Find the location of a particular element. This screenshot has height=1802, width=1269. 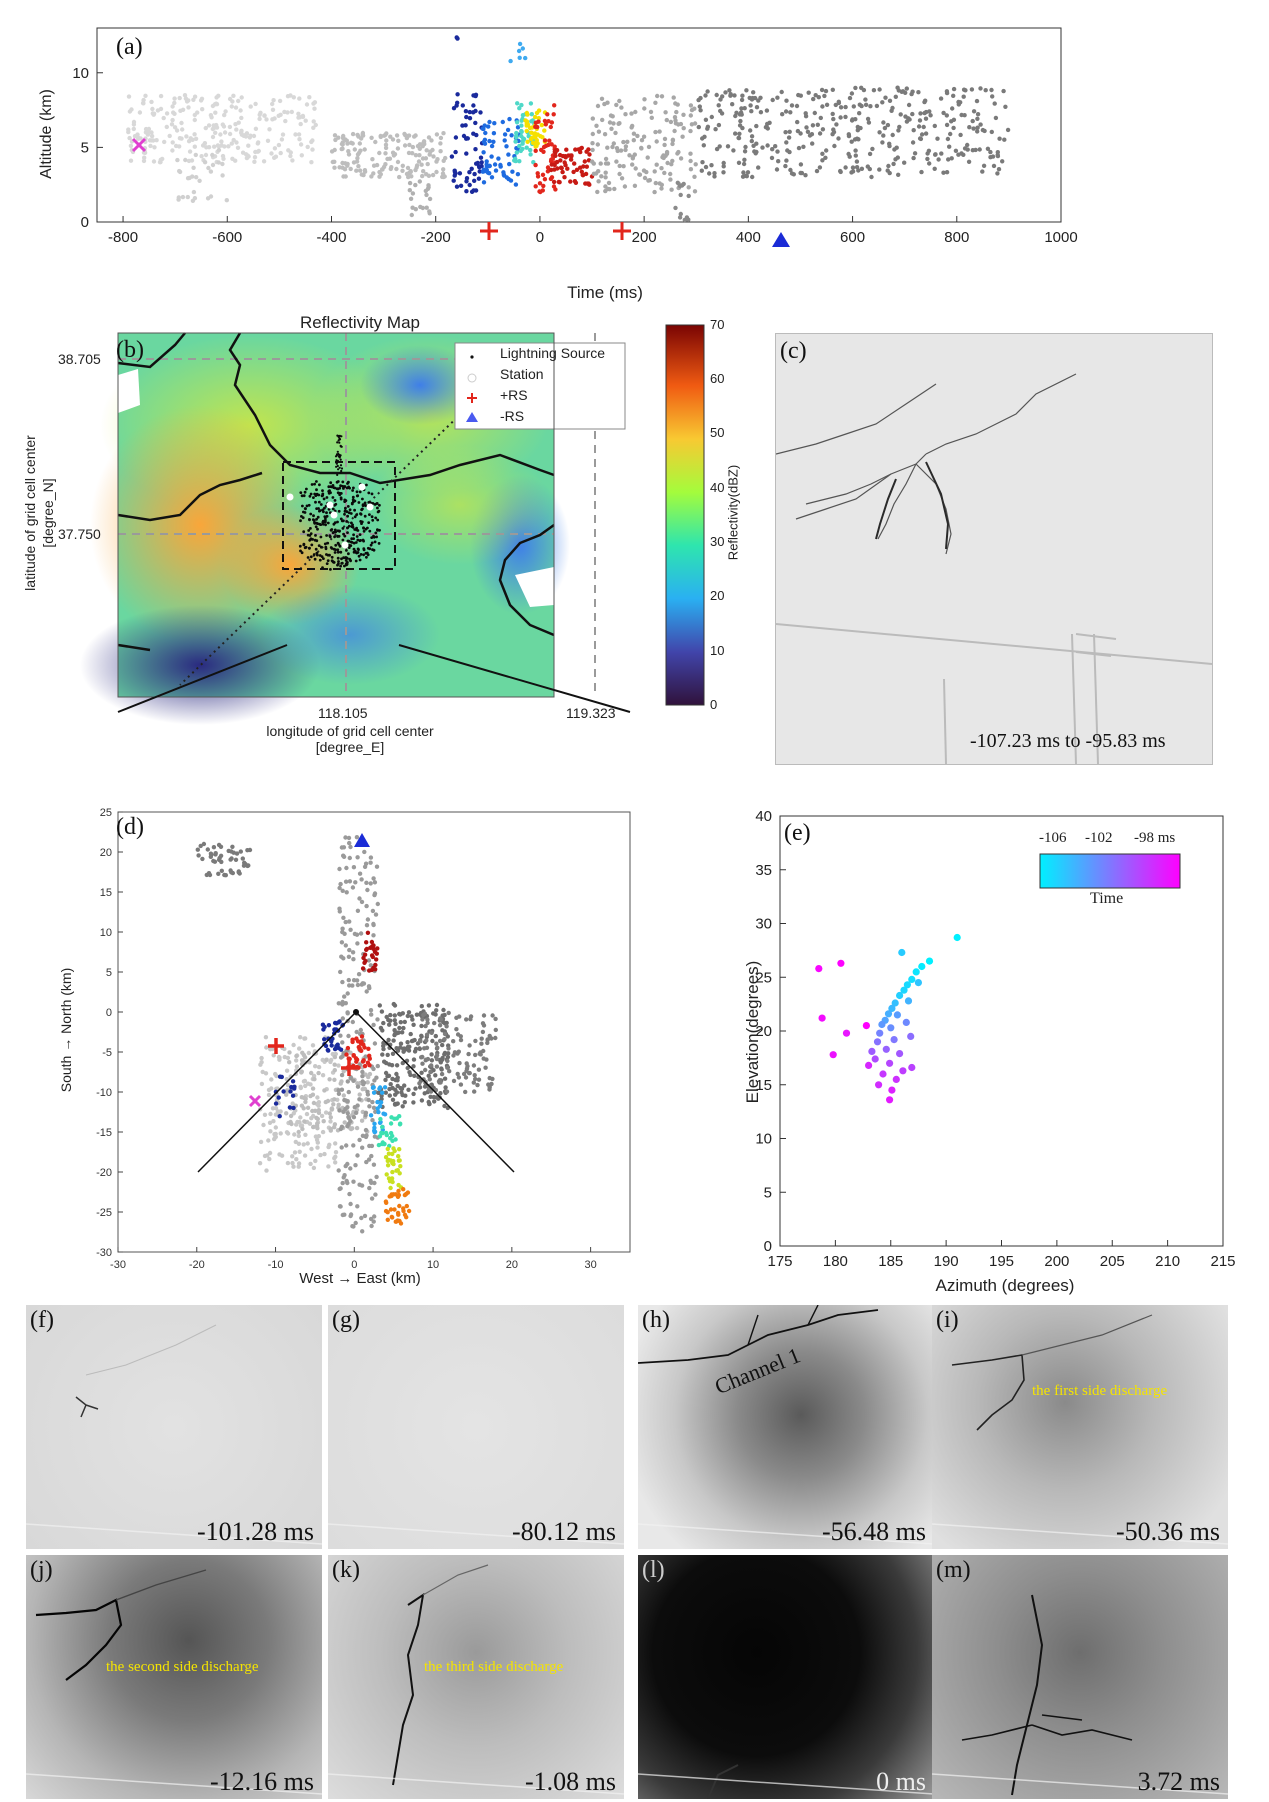

panel-e-ytick: 15 is located at coordinates (763, 1085).